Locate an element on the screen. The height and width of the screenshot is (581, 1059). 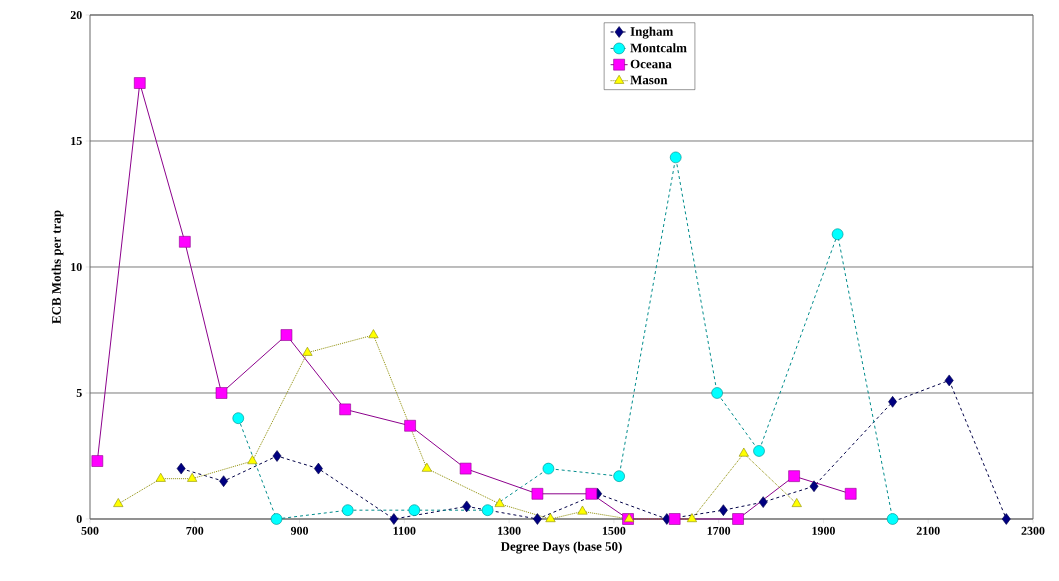
x-axis-title: Degree Days (base 50) is located at coordinates (561, 547).